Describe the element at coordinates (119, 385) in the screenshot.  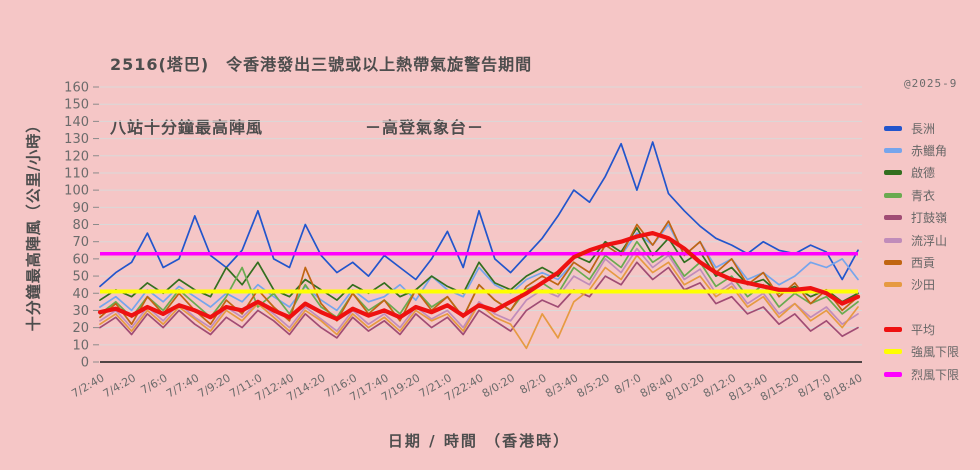
I see `x-tick-label: 7/4:20` at that location.